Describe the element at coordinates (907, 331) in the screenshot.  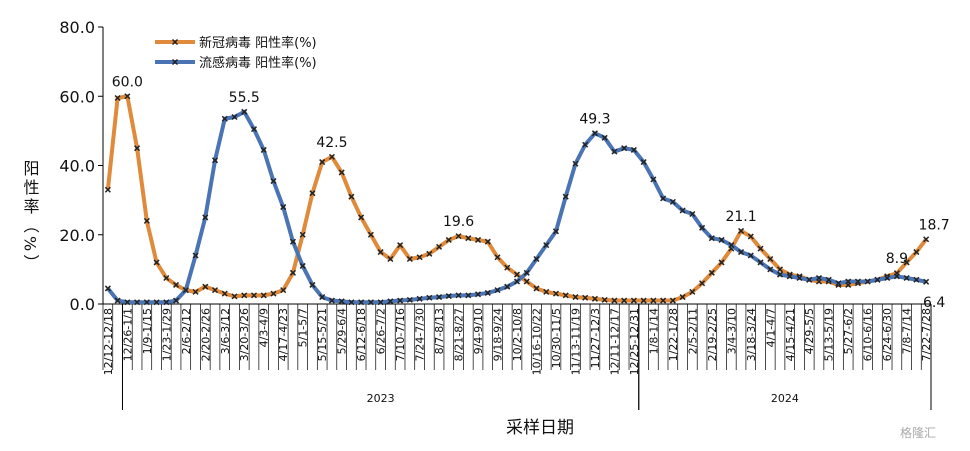
I see `x-tick-label: 7/8-7/14` at that location.